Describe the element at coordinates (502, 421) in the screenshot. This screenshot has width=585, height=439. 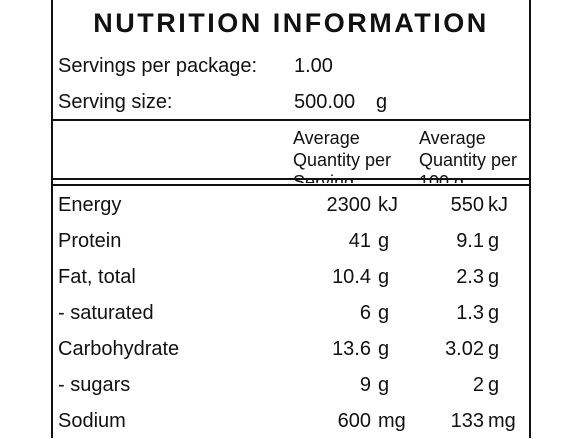
I see `per-100g-unit: mg` at that location.